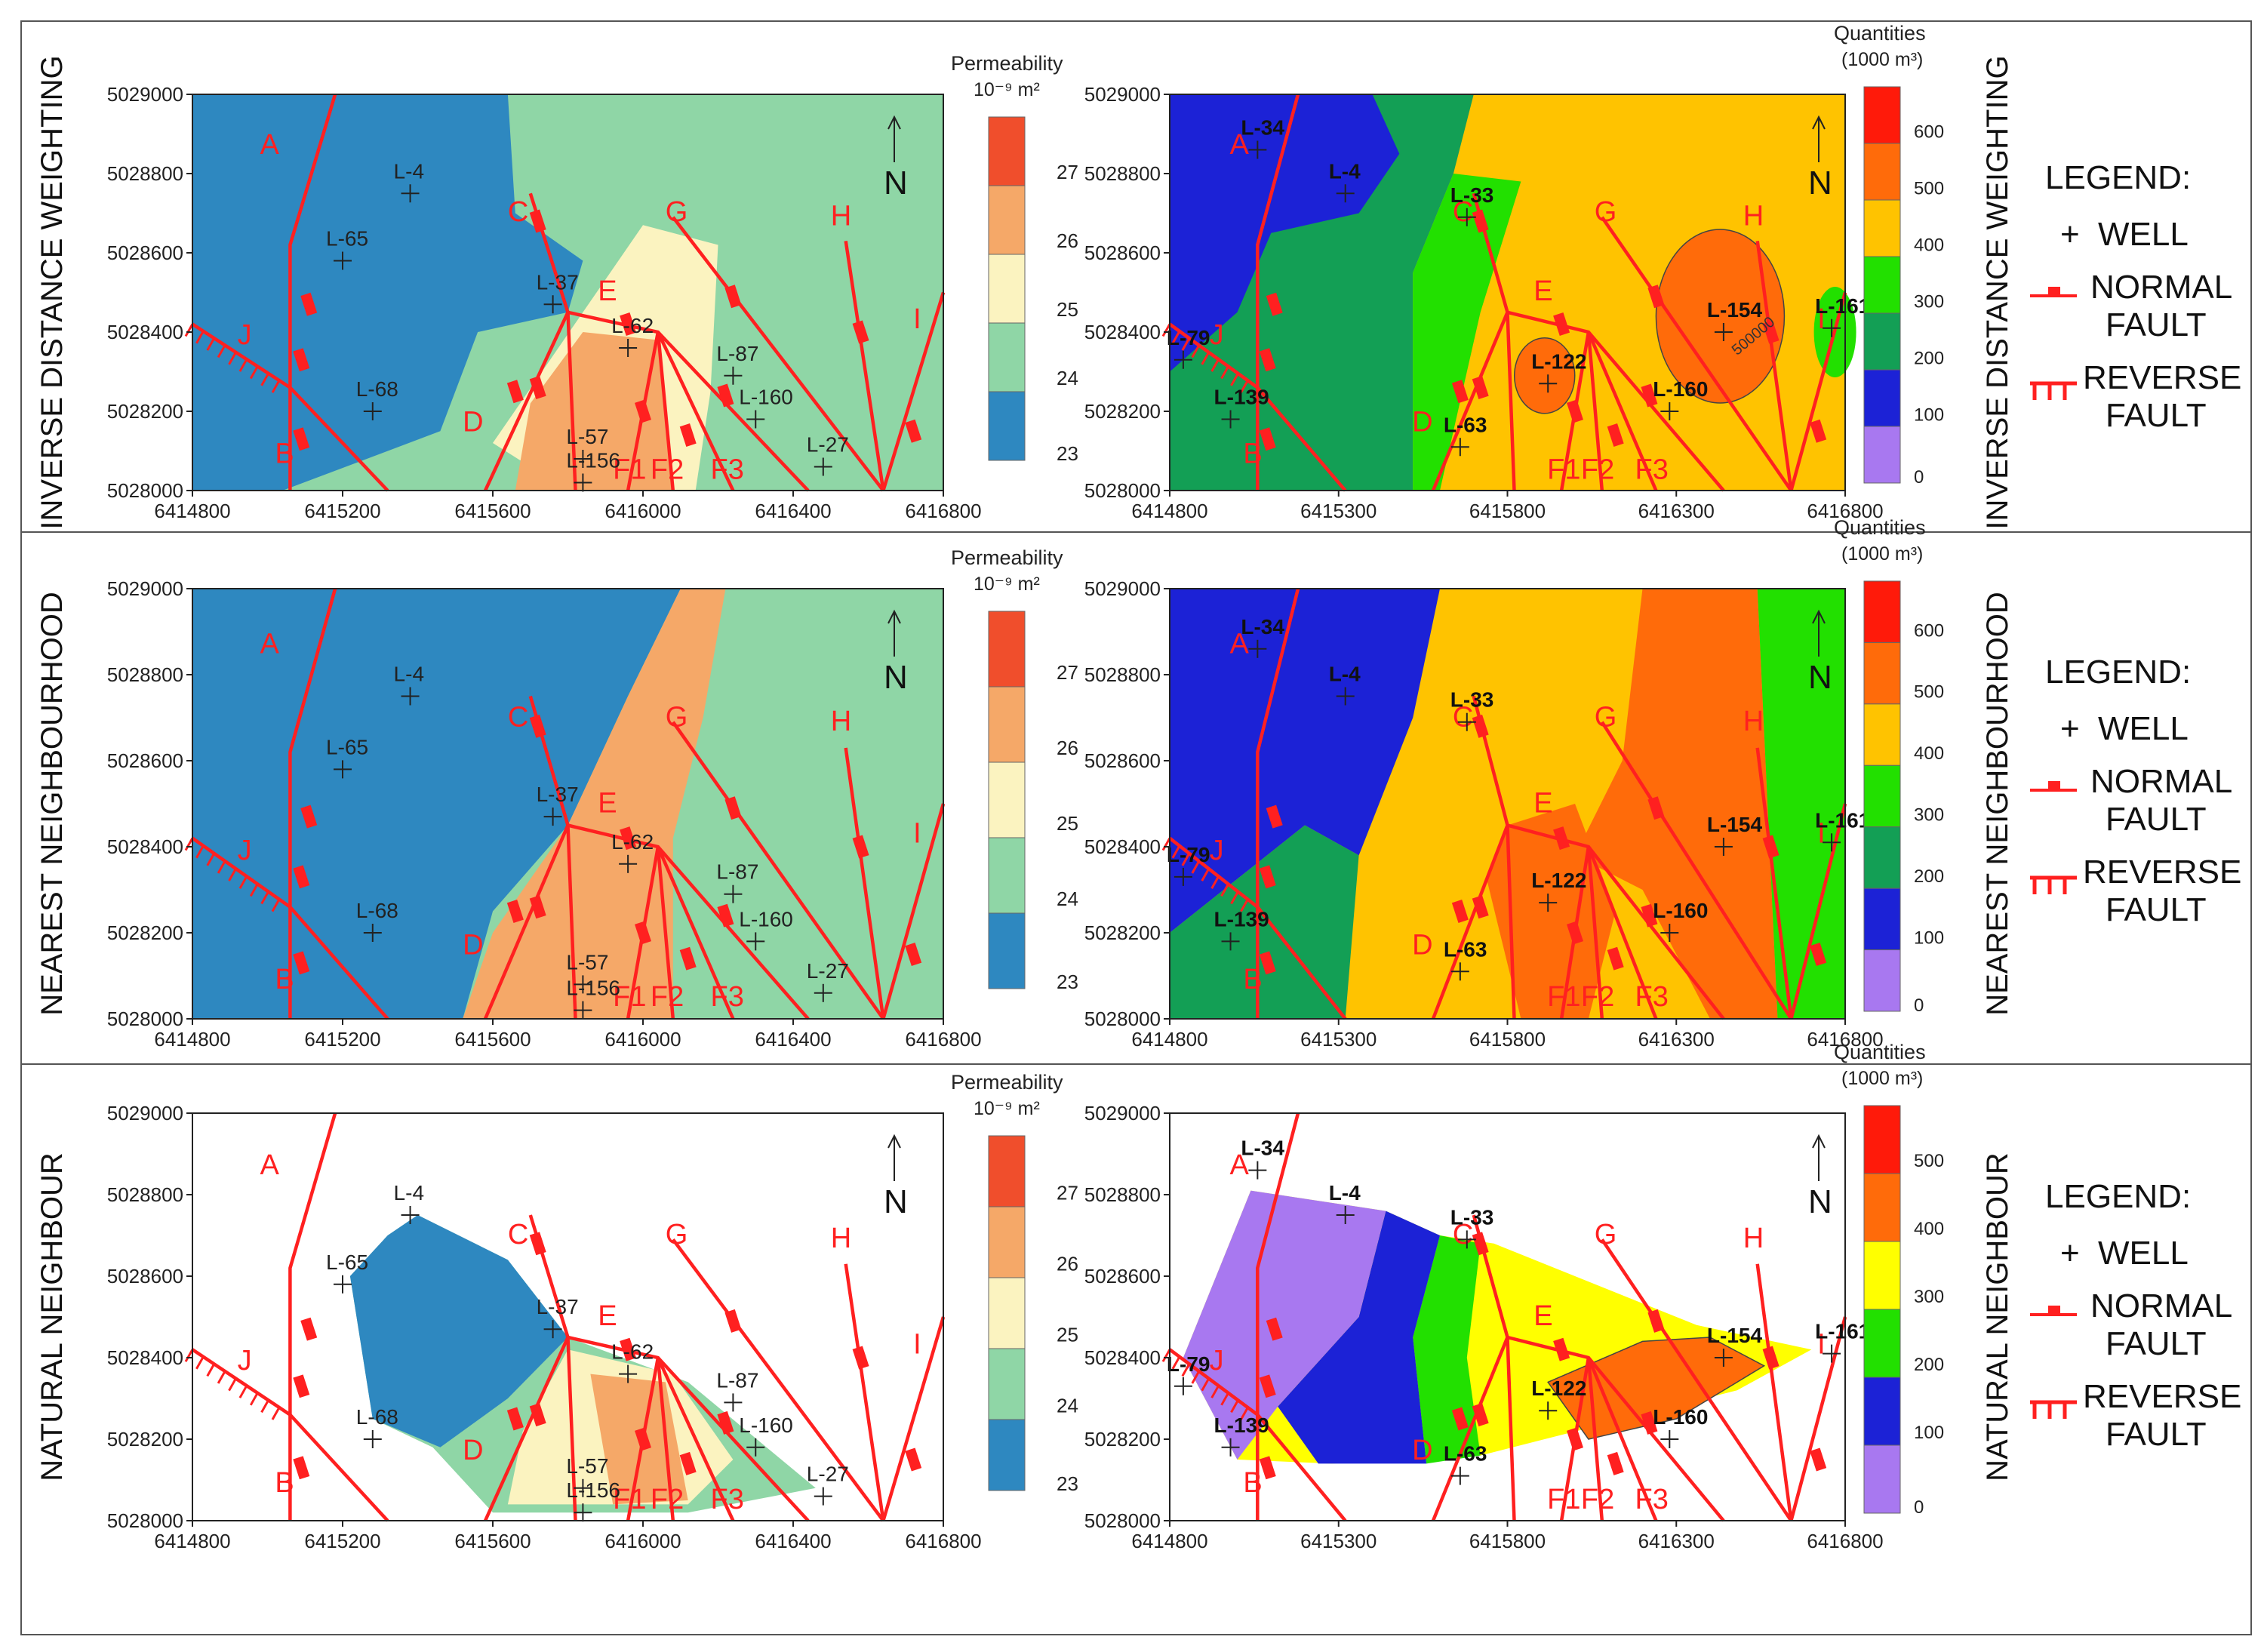 This screenshot has height=1652, width=2264. What do you see at coordinates (192, 1039) in the screenshot?
I see `x-tick-label: 6414800` at bounding box center [192, 1039].